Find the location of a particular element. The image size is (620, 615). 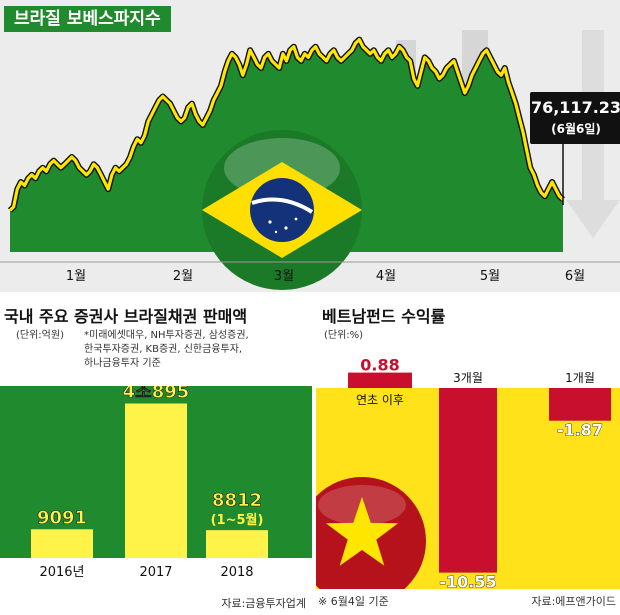

unit-note: (단위:%) is located at coordinates (344, 335).